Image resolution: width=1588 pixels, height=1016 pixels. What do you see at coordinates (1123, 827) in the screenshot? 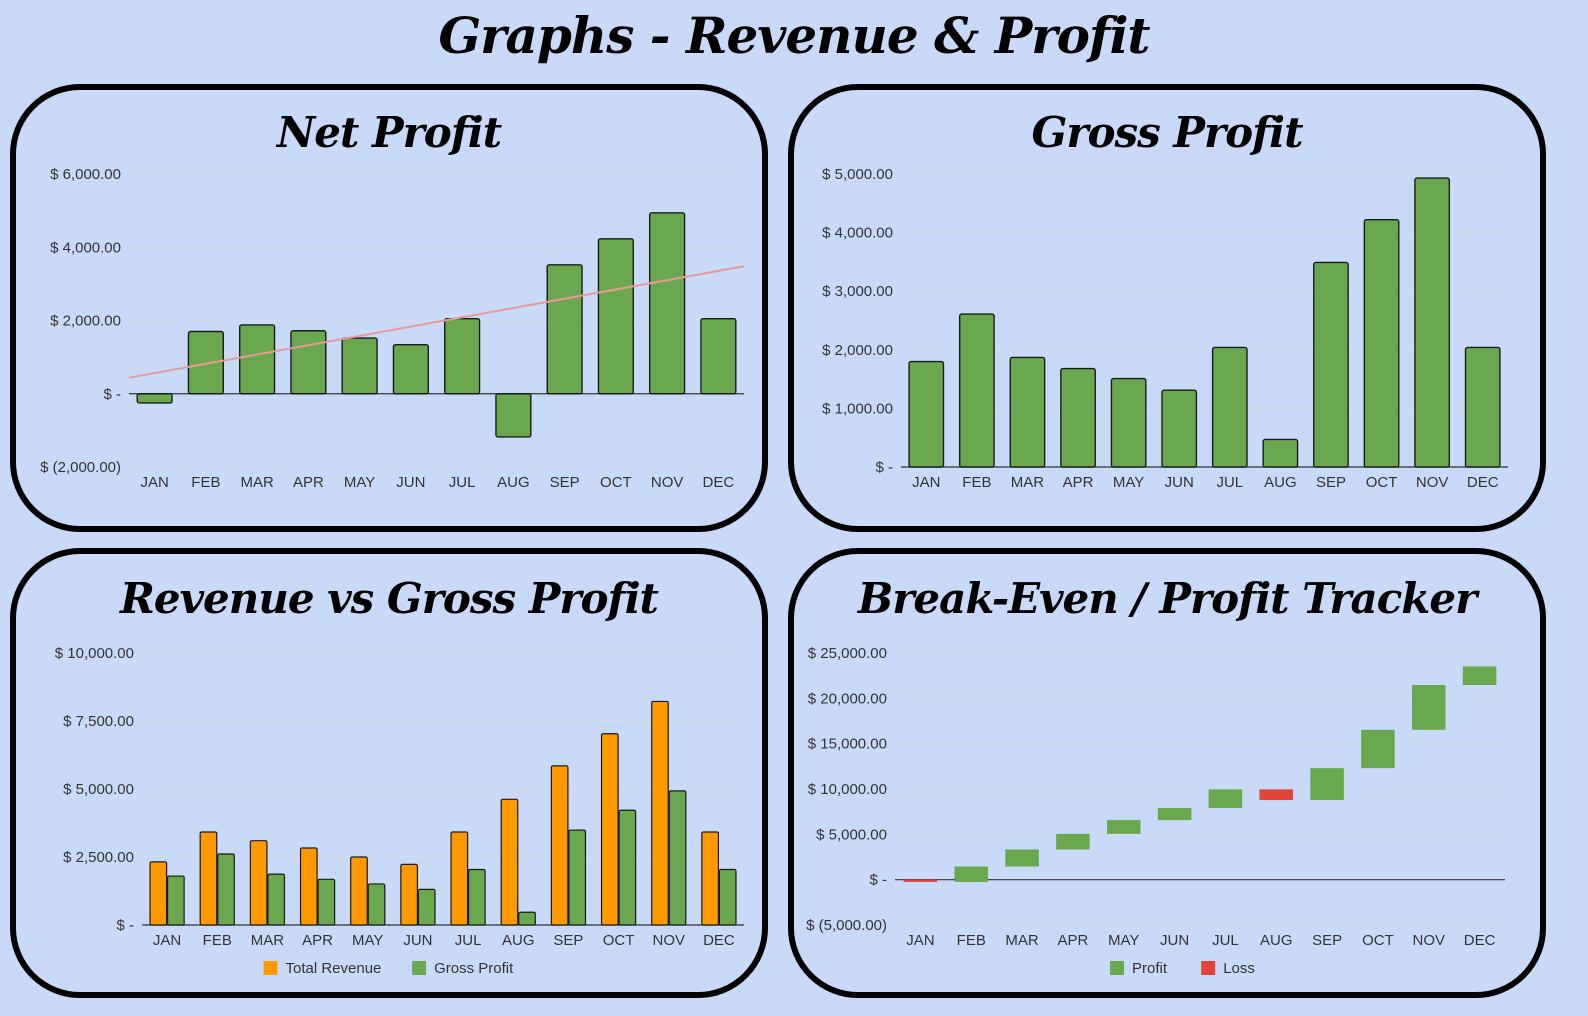
I see `profit-step-may` at bounding box center [1123, 827].